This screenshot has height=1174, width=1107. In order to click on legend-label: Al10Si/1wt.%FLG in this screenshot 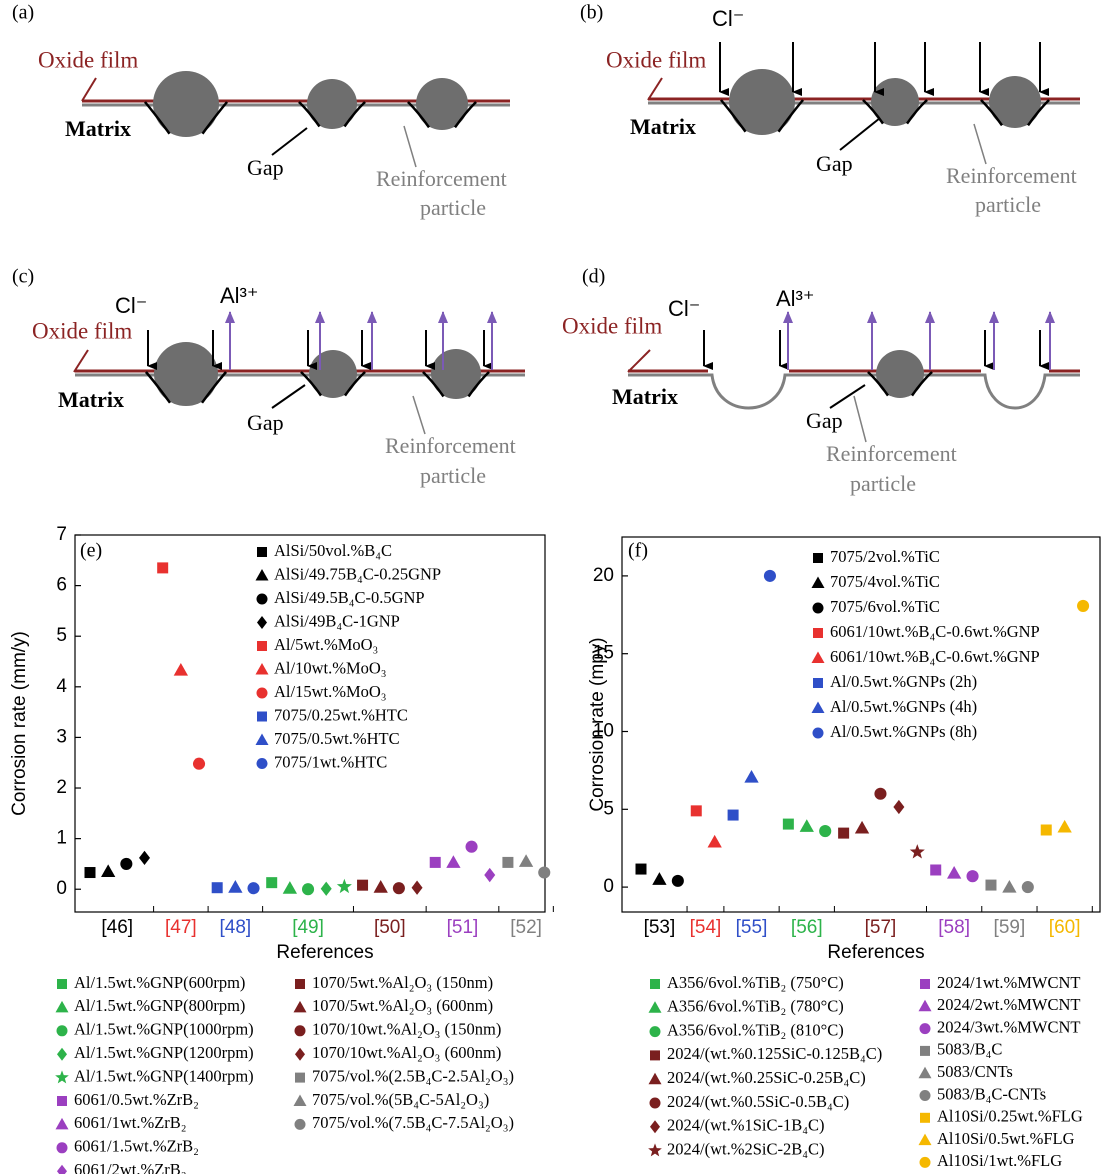, I will do `click(999, 1160)`.